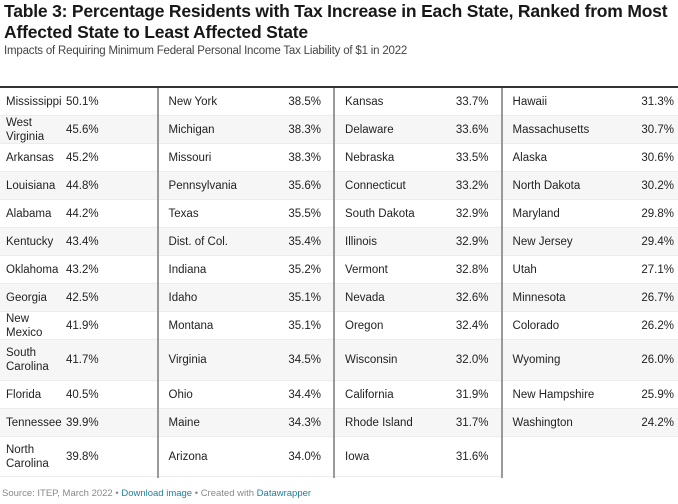  Describe the element at coordinates (524, 269) in the screenshot. I see `state-name: Utah` at that location.